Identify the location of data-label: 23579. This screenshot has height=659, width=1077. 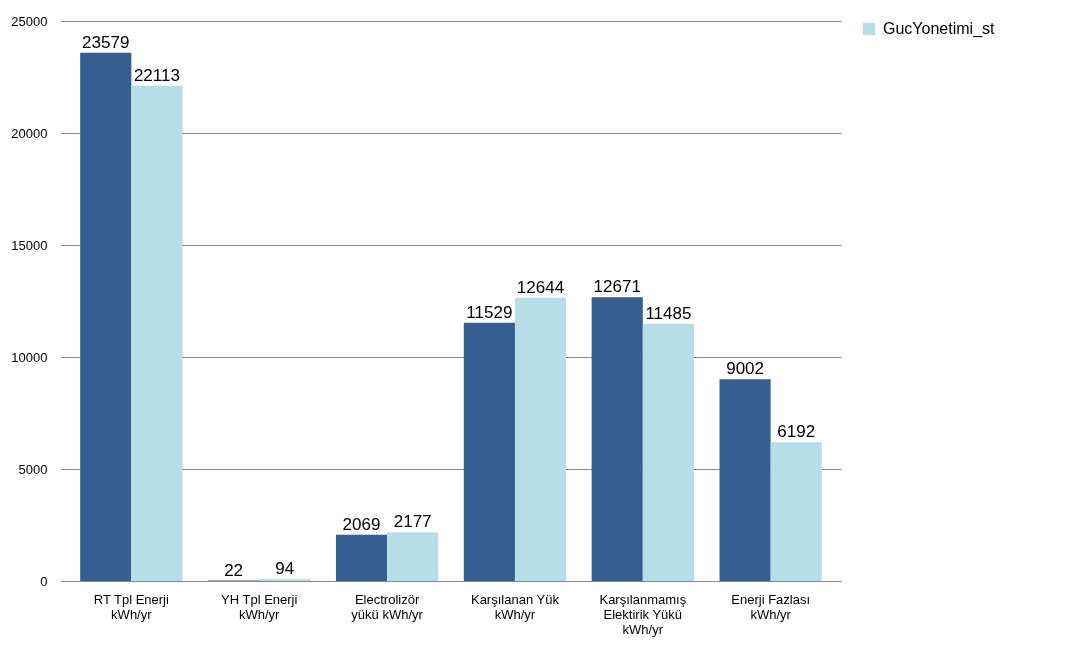
(106, 42).